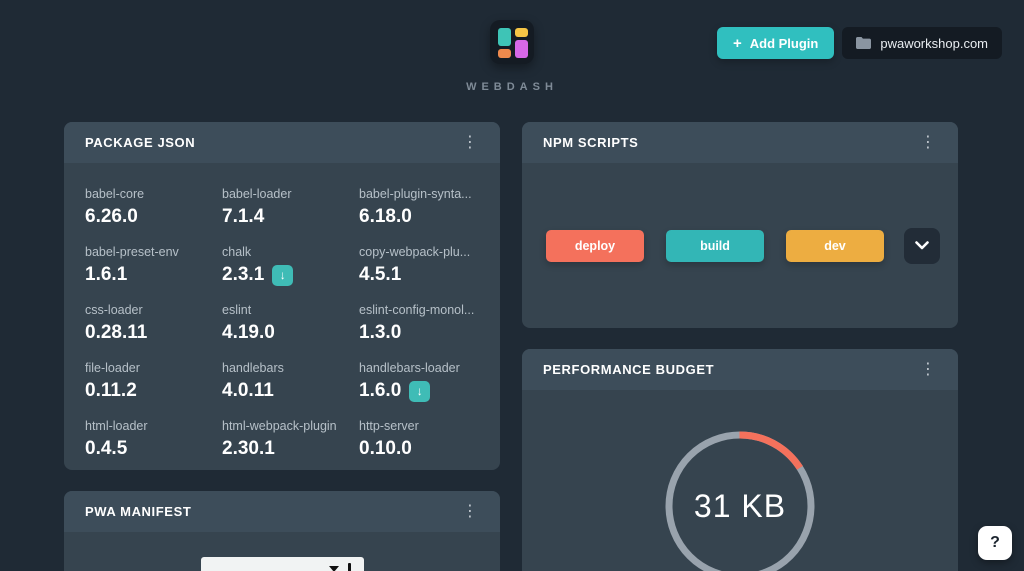  I want to click on package-version: 1.3.0, so click(380, 332).